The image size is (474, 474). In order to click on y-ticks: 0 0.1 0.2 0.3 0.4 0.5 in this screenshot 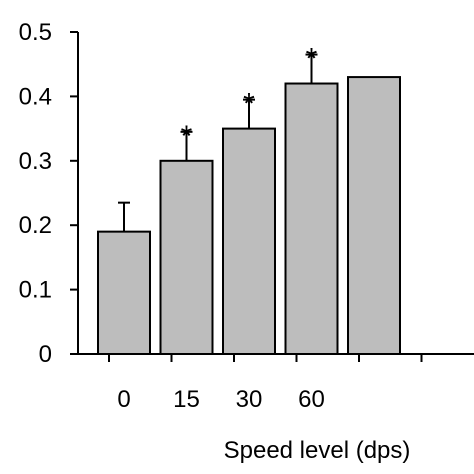, I will do `click(48, 193)`.